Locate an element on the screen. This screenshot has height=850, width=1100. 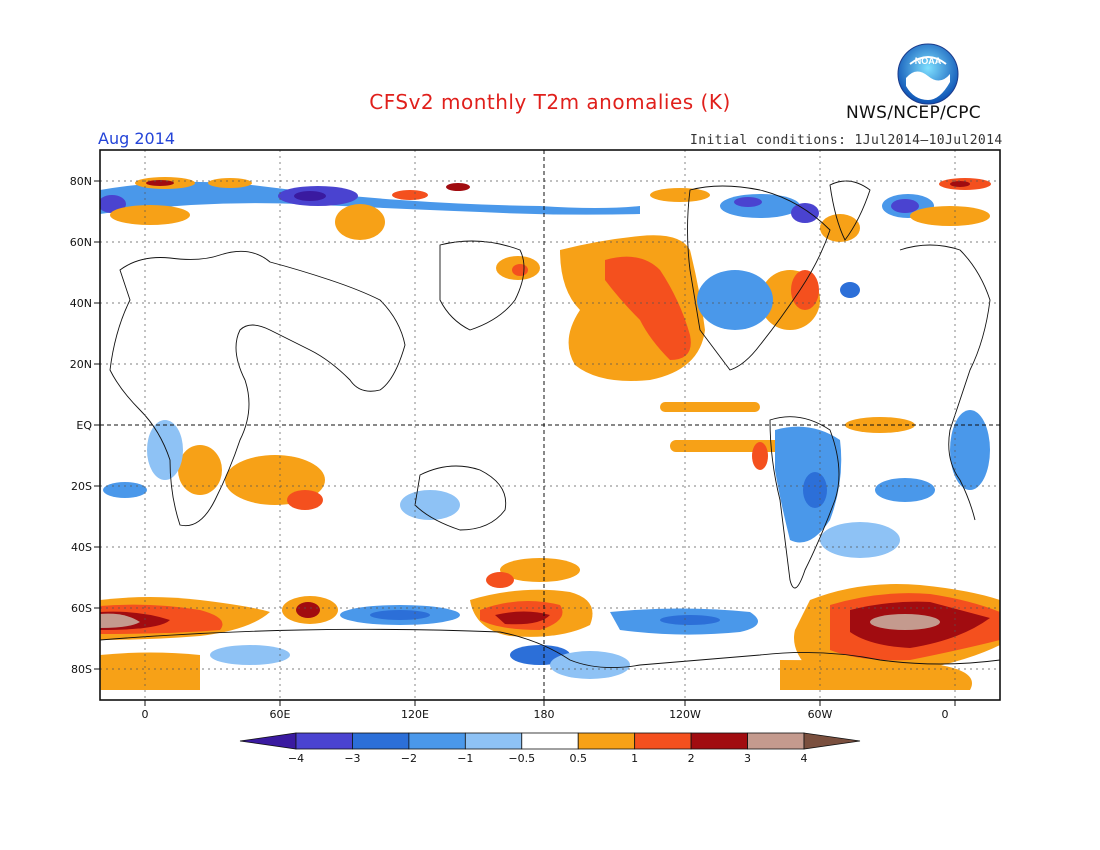
lon-label: 180 is located at coordinates (544, 714).